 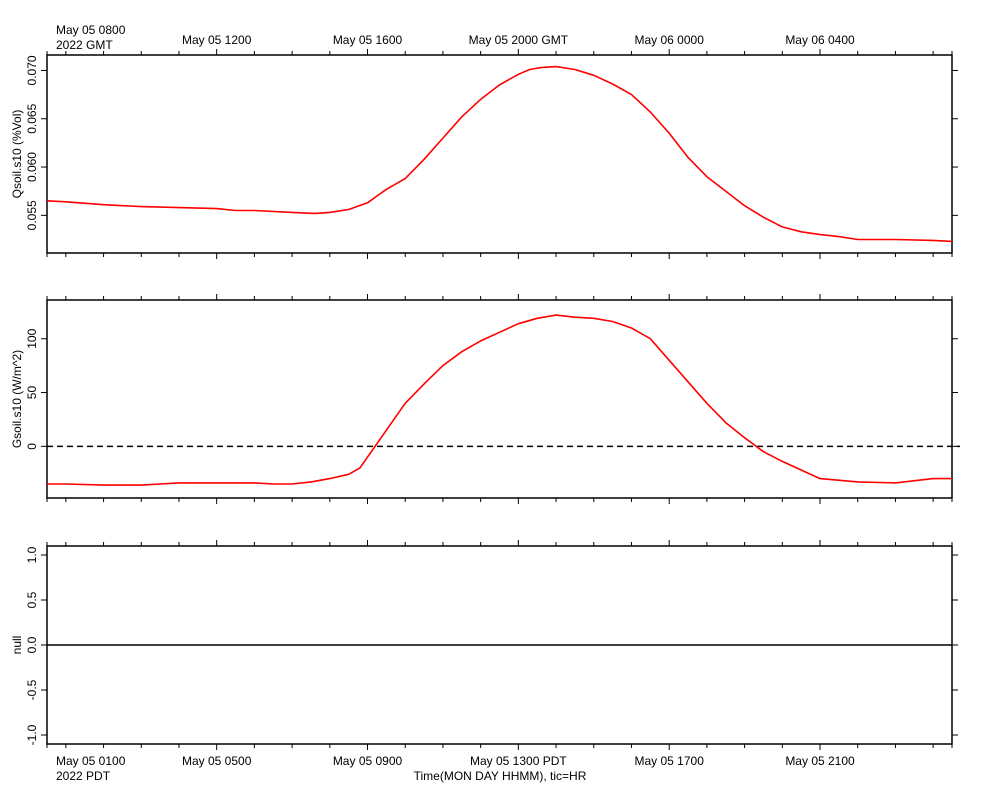 What do you see at coordinates (32, 118) in the screenshot?
I see `y-tick-label: 0.065` at bounding box center [32, 118].